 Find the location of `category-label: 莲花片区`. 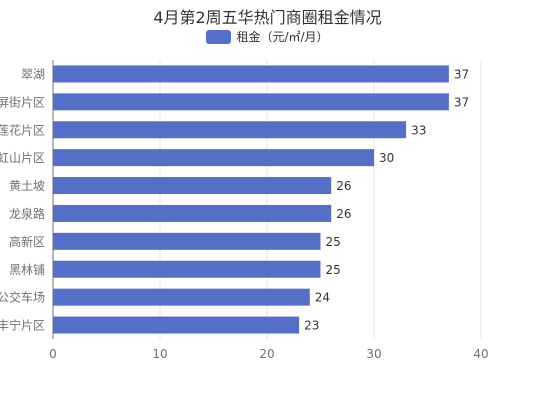

category-label: 莲花片区 is located at coordinates (22, 129).